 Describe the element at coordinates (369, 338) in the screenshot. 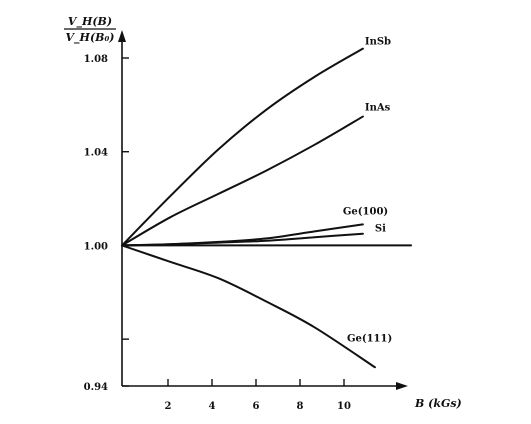

I see `series-ge-111-label: Ge(111)` at that location.